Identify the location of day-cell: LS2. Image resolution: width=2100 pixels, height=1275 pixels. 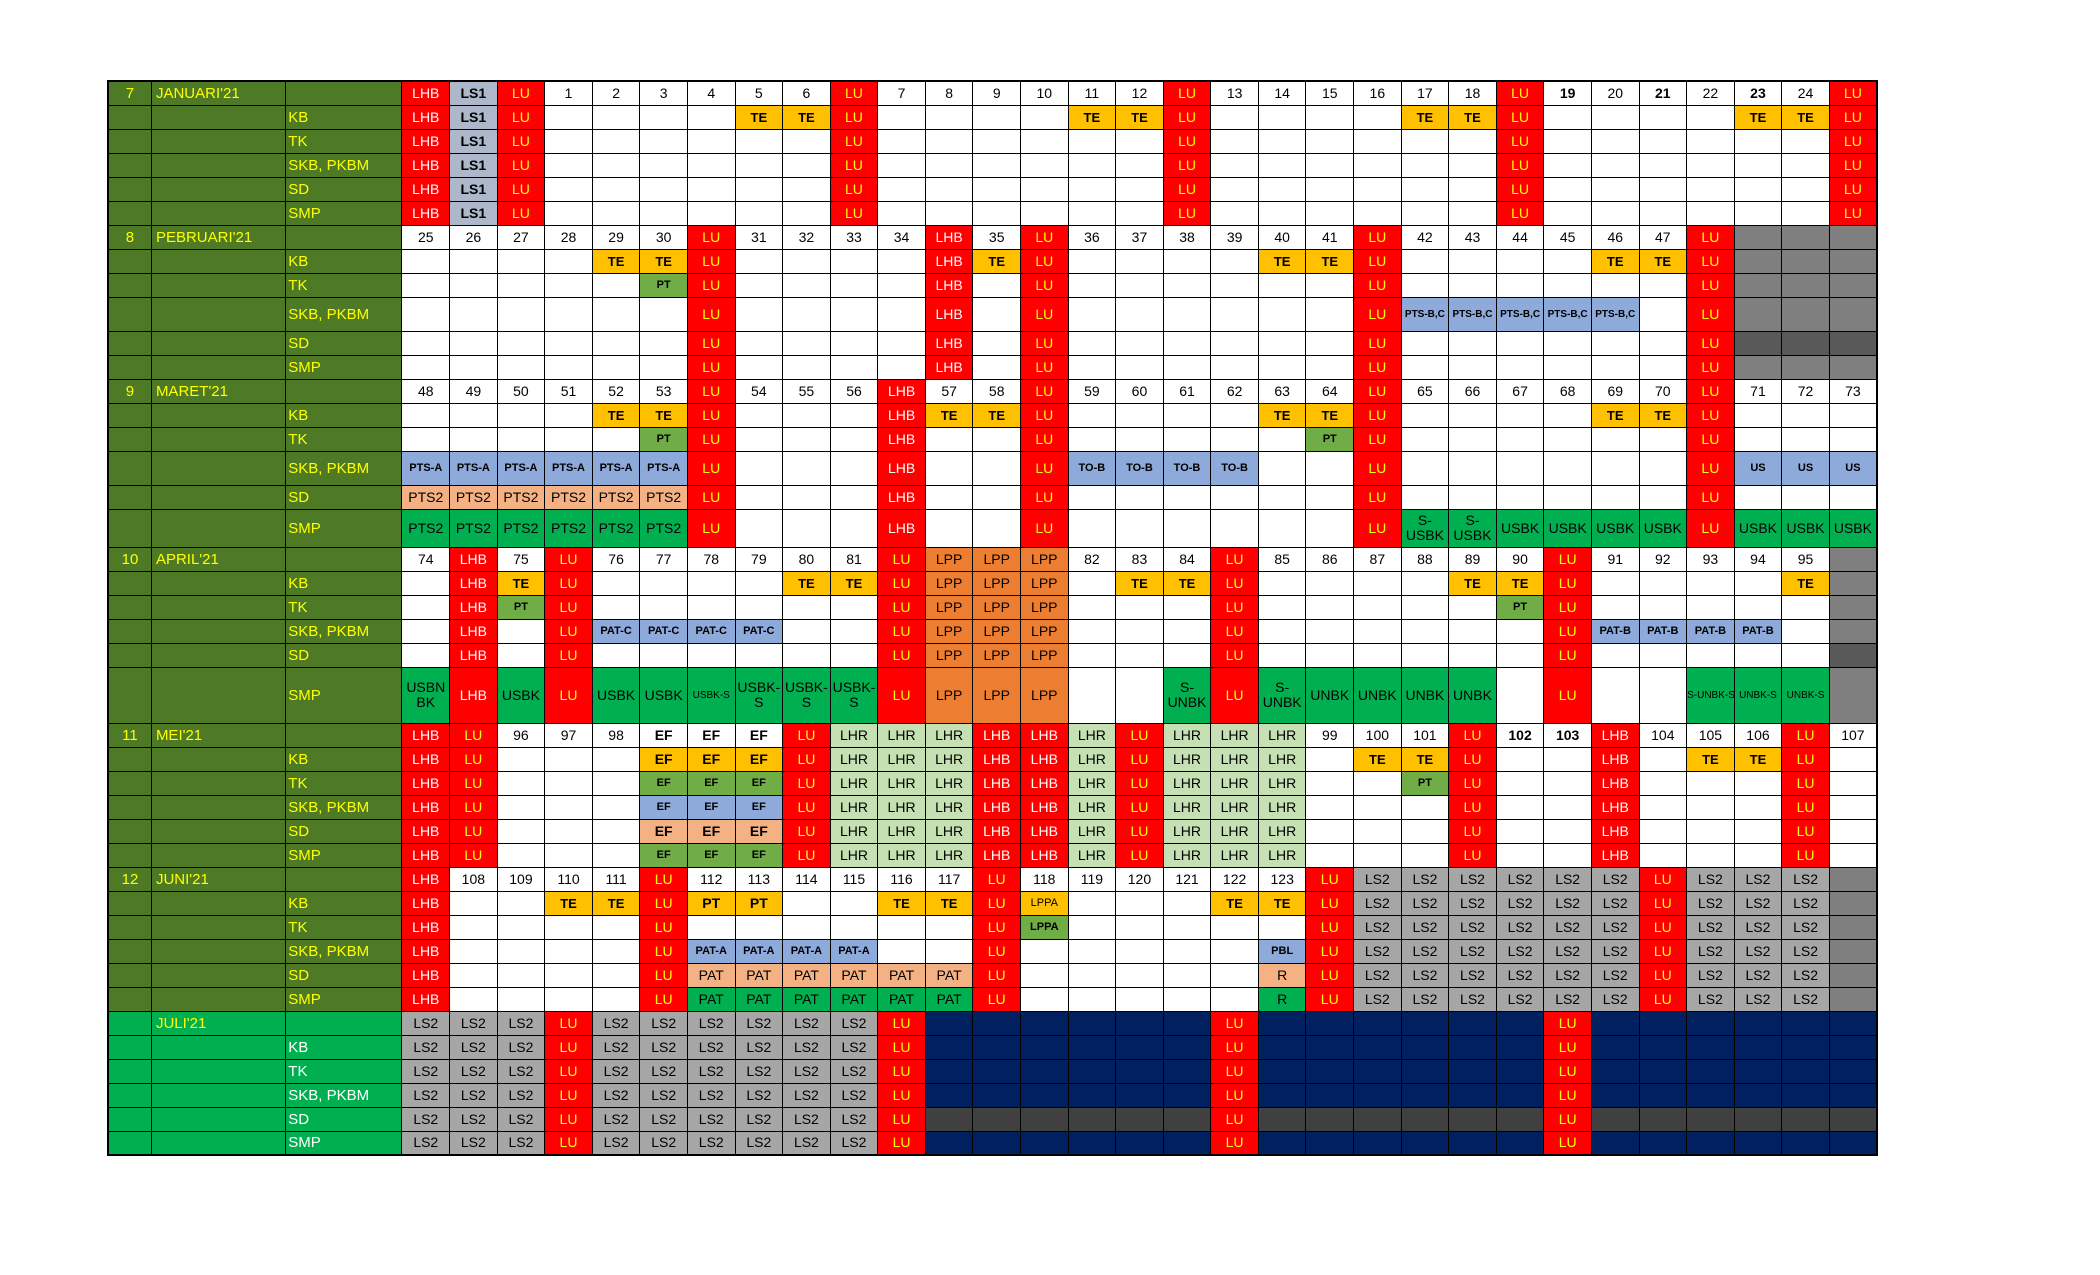
(1425, 879).